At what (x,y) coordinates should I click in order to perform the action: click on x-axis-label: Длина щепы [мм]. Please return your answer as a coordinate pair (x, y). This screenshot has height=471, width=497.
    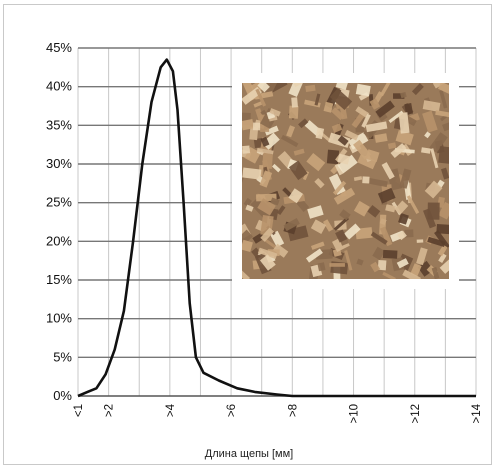
    Looking at the image, I should click on (249, 454).